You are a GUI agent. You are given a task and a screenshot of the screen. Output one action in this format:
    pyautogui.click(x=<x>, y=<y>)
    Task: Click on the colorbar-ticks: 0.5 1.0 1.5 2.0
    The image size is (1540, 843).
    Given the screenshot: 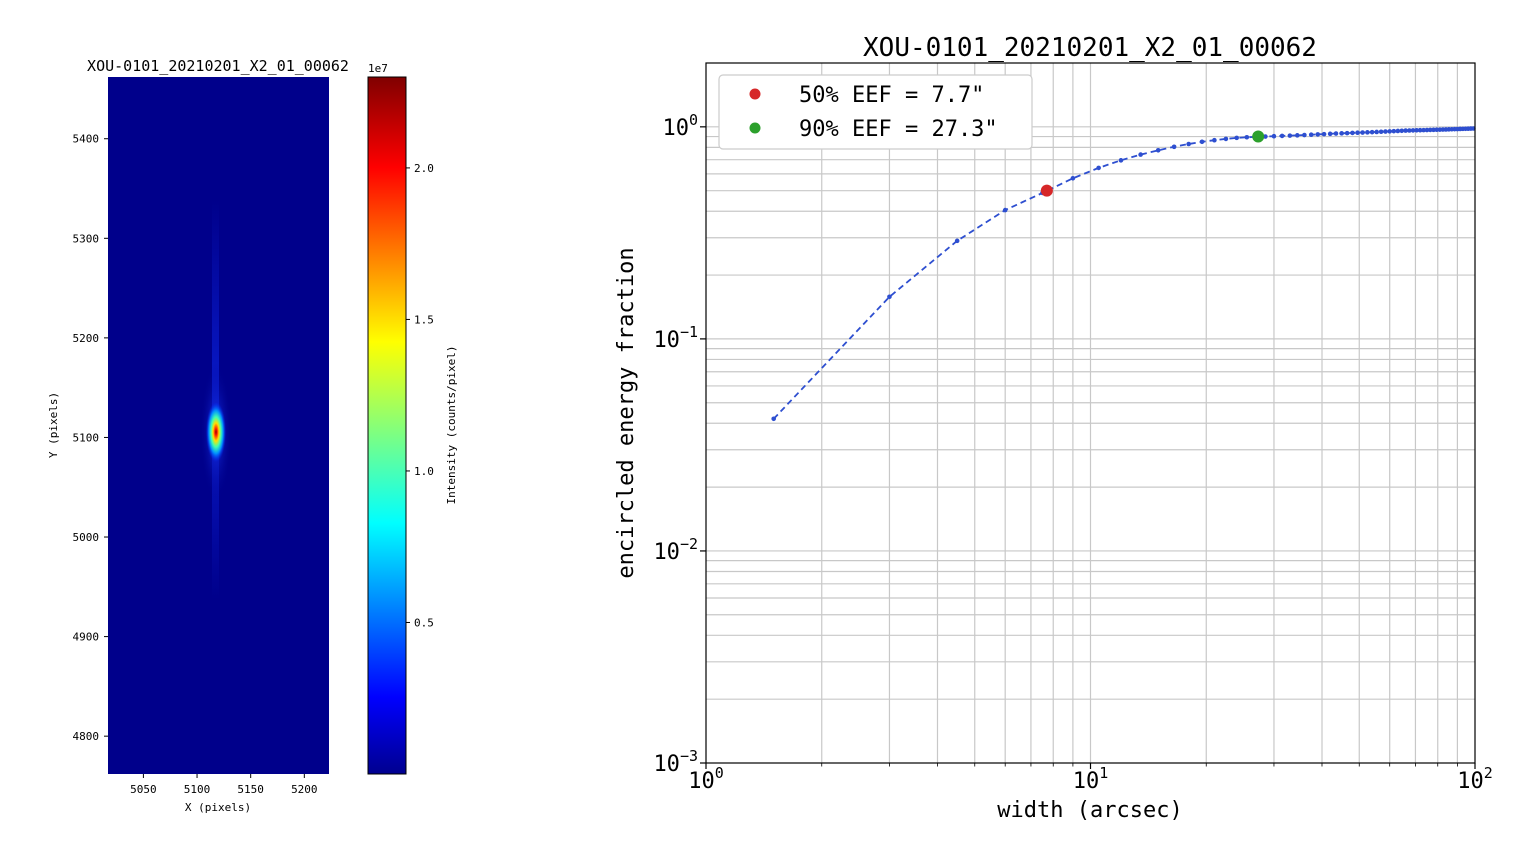 What is the action you would take?
    pyautogui.click(x=420, y=395)
    